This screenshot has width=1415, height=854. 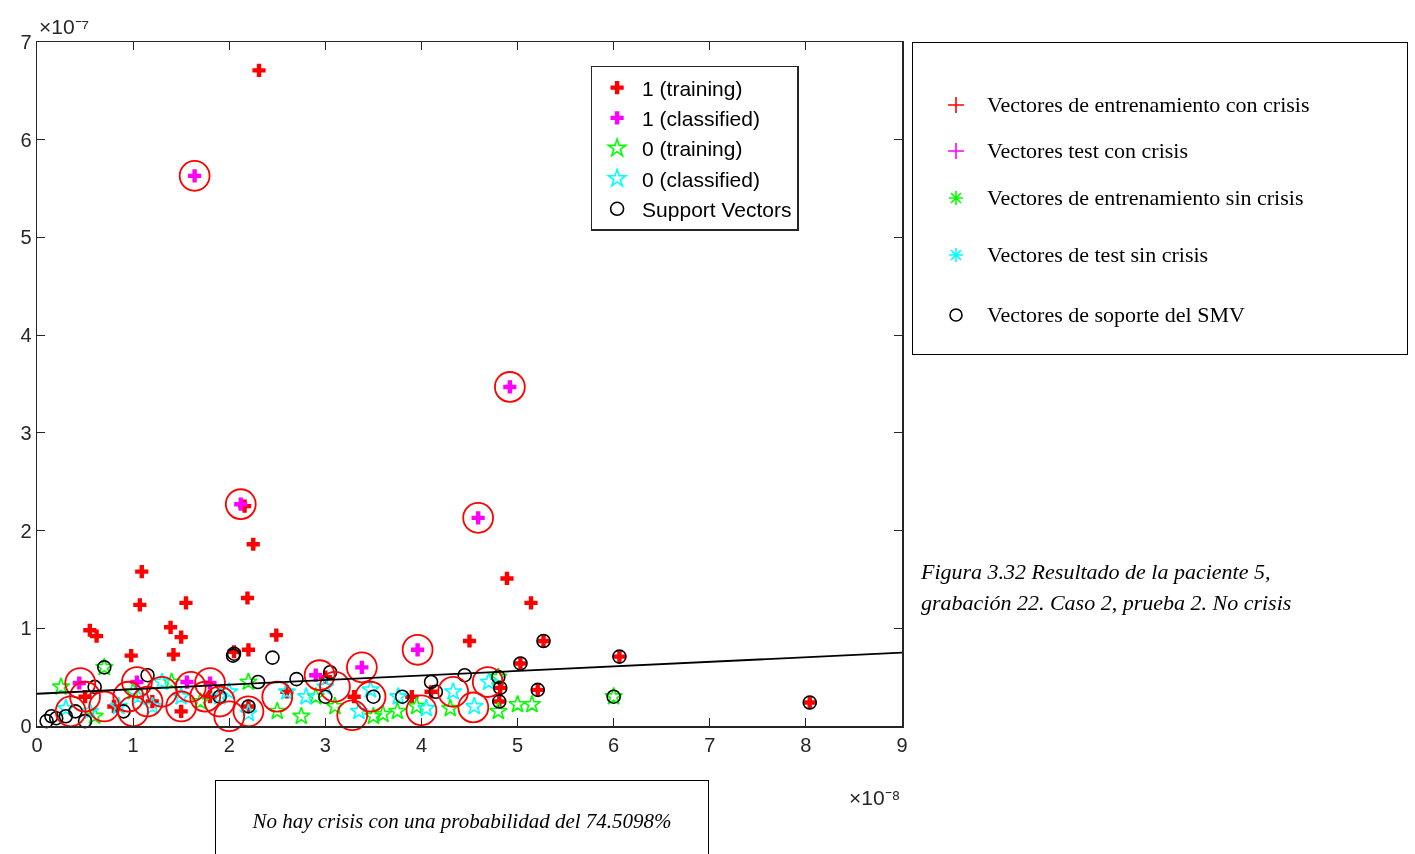 I want to click on x-tick-label: 6, so click(x=614, y=744).